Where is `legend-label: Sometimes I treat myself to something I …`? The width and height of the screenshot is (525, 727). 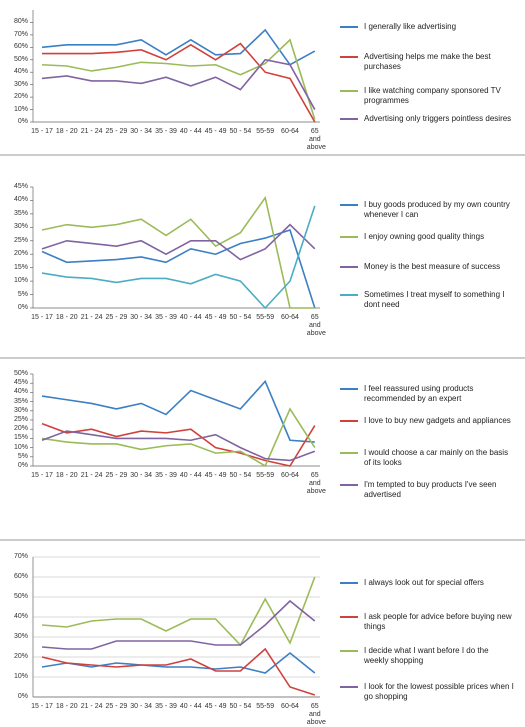 legend-label: Sometimes I treat myself to something I … is located at coordinates (434, 299).